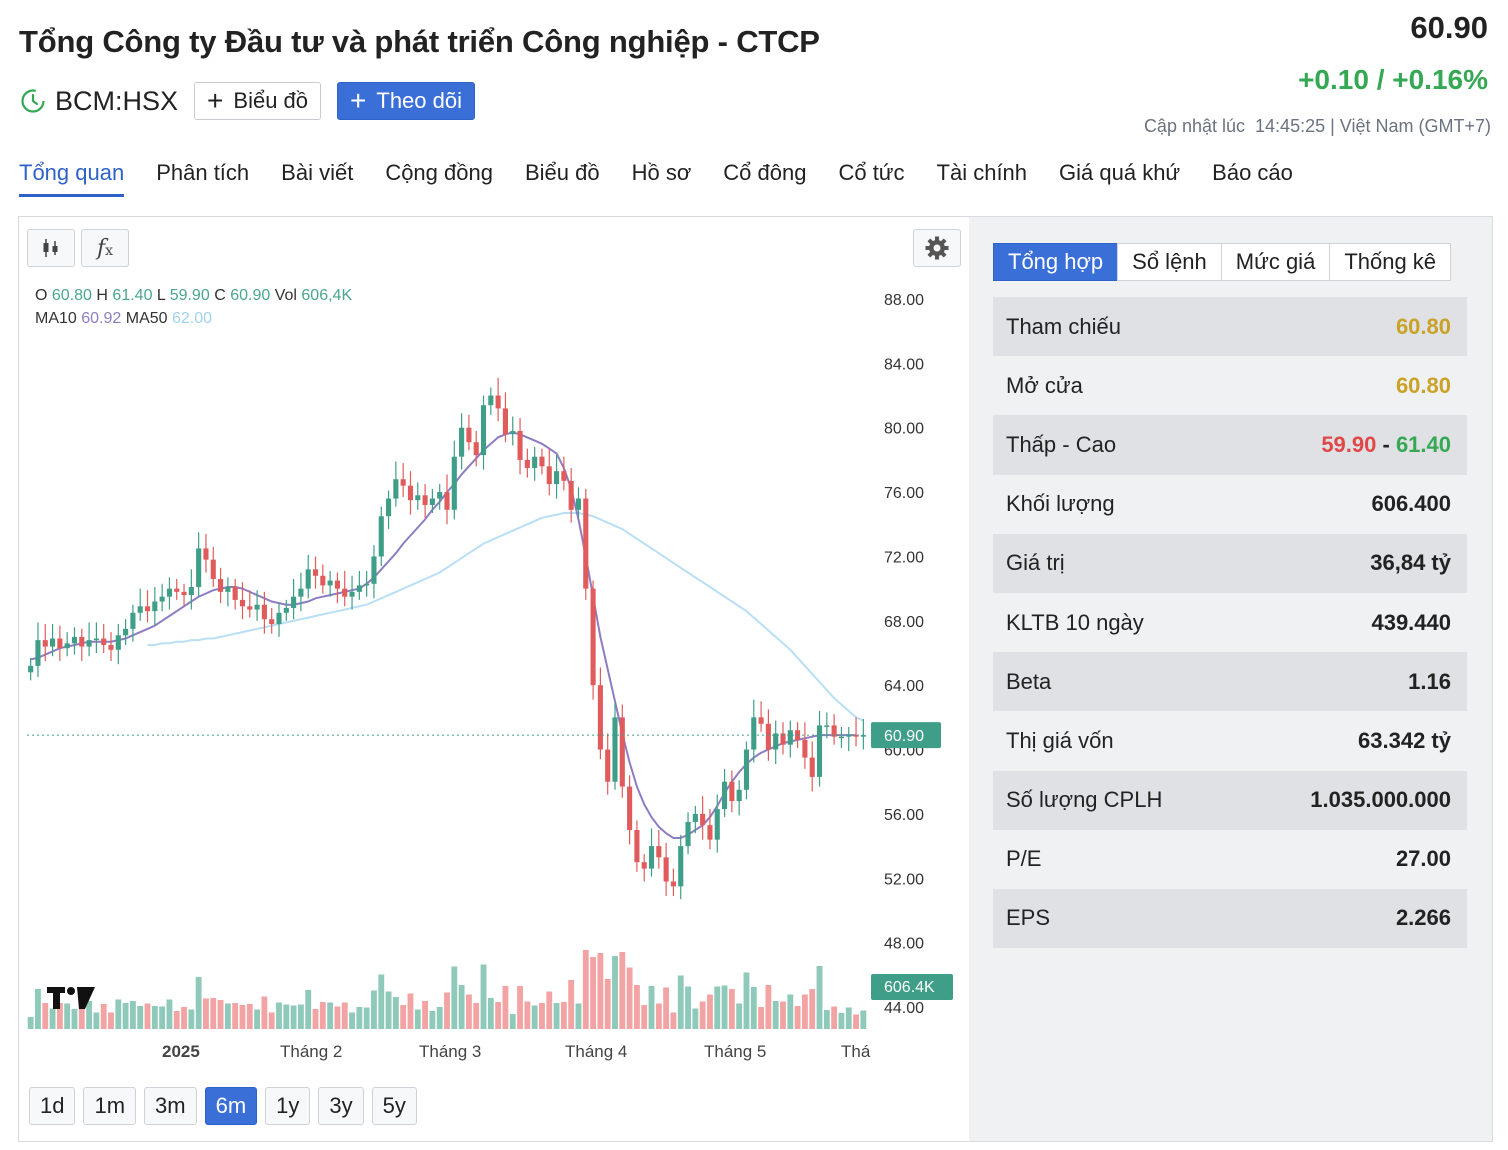 This screenshot has height=1150, width=1508. I want to click on range-button-5y: 5y, so click(394, 1106).